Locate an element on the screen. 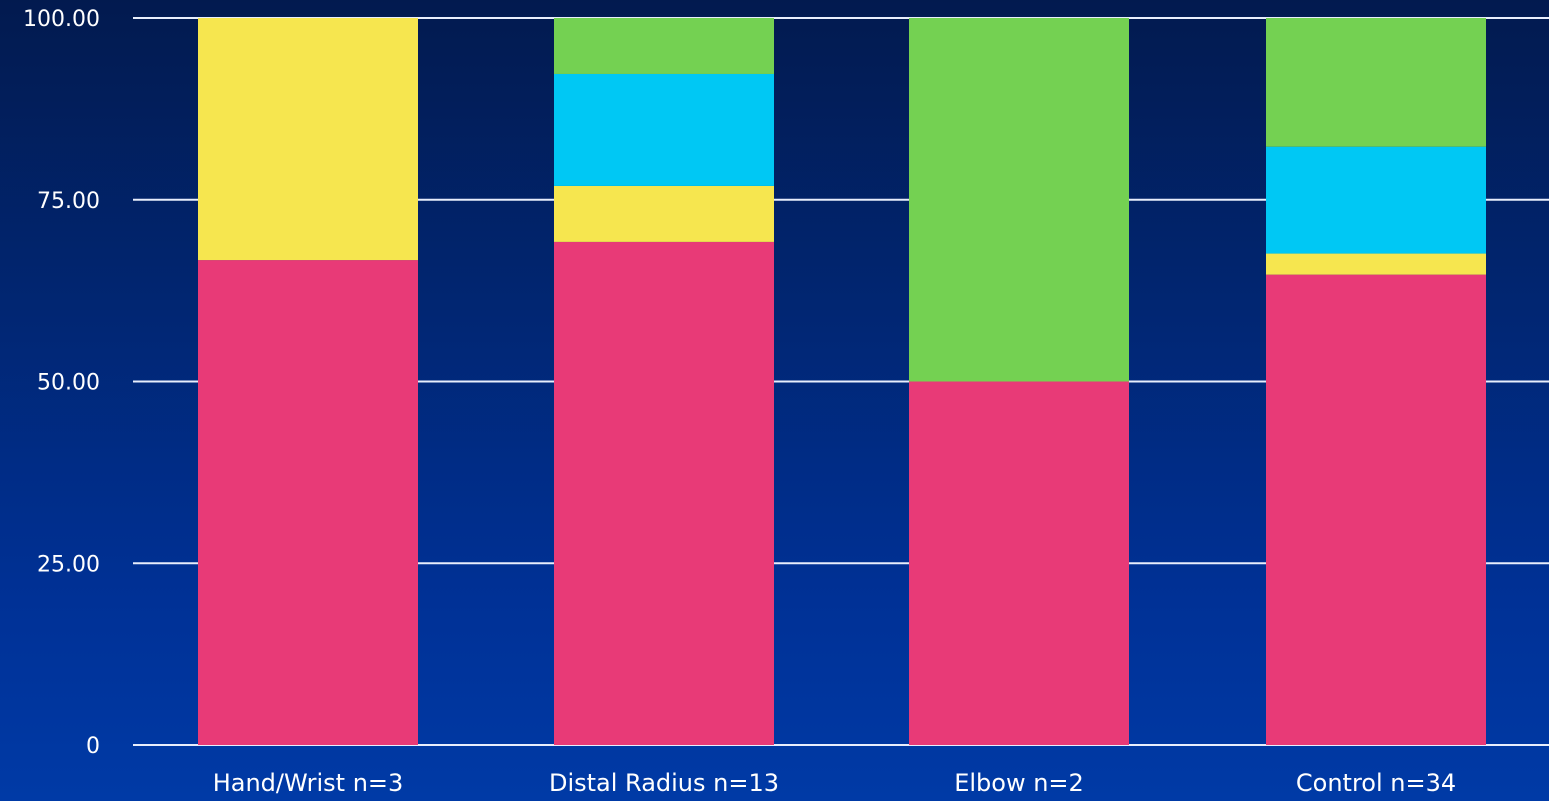 This screenshot has width=1549, height=801. x-category-label: Elbow n=2 is located at coordinates (1019, 783).